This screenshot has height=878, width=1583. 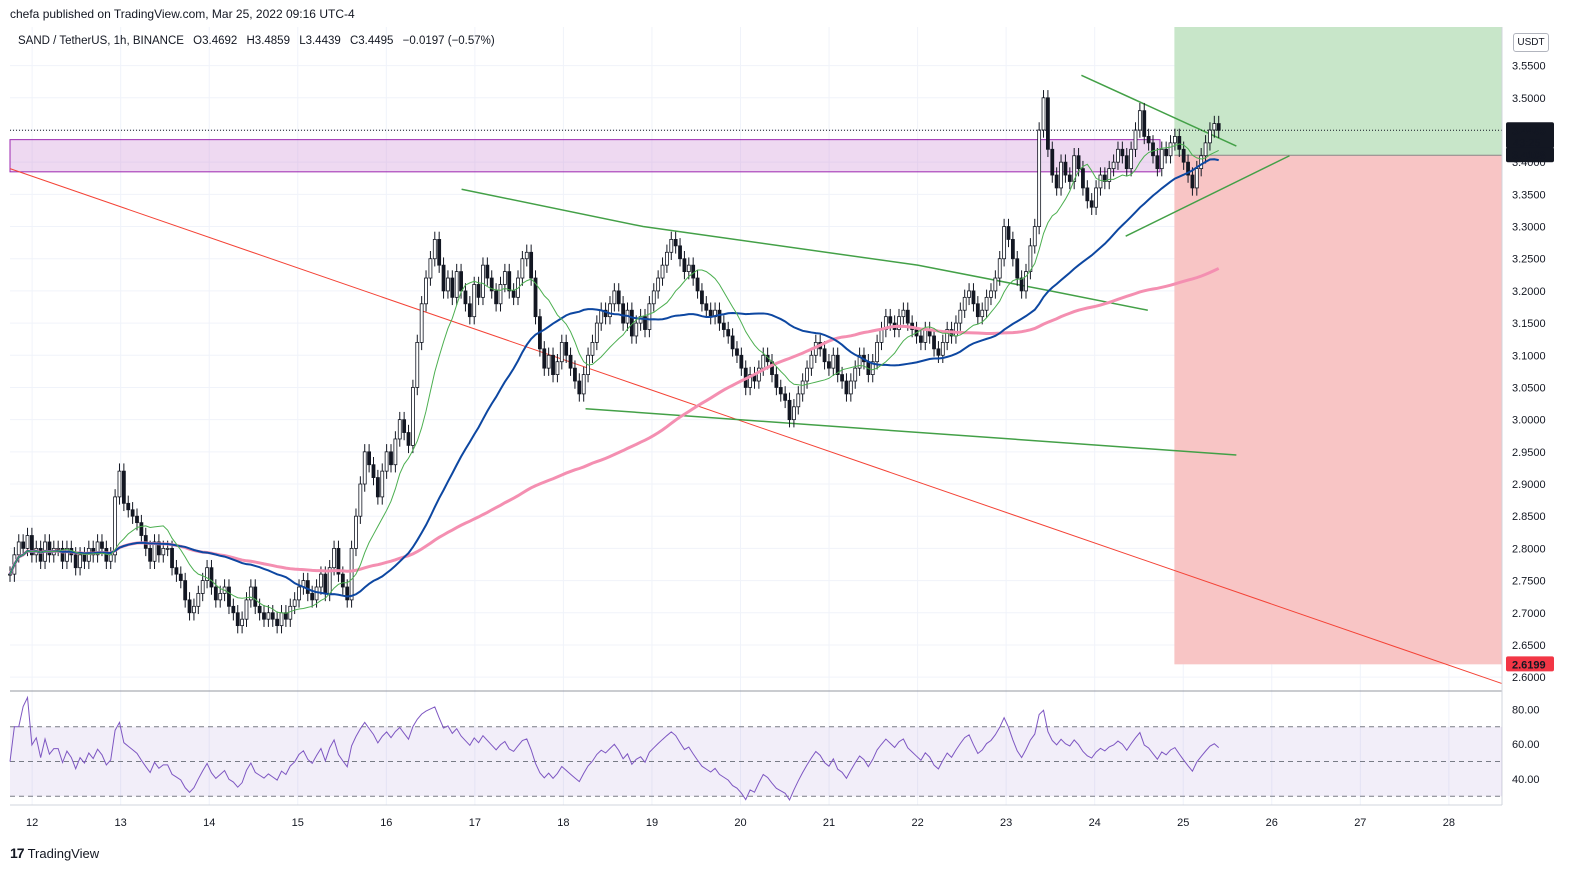 I want to click on legend-symbol: SAND / TetherUS, 1h, BINANCE, so click(x=101, y=41).